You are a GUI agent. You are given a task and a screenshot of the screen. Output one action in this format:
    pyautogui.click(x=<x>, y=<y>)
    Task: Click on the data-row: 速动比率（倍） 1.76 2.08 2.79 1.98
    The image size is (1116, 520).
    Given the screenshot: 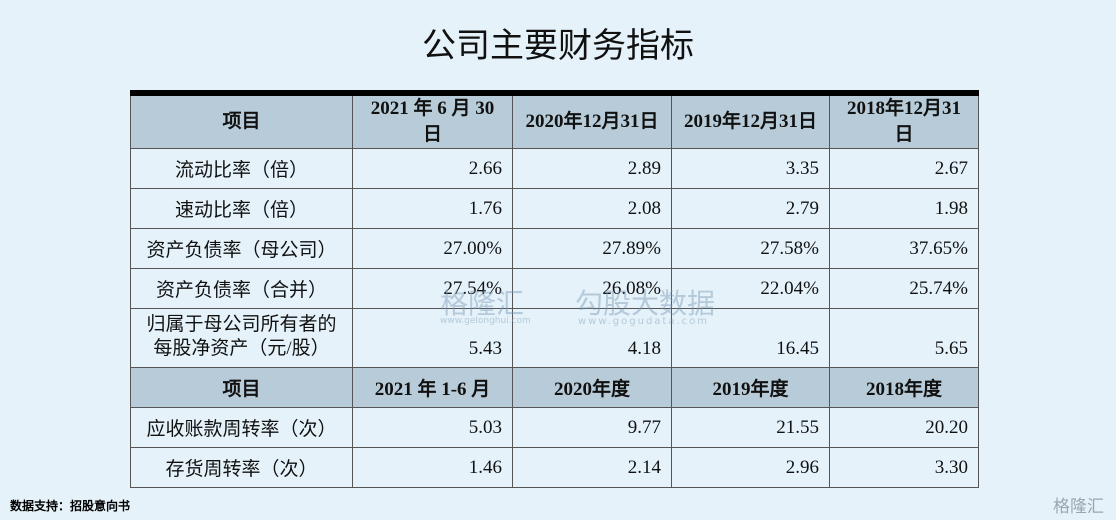 What is the action you would take?
    pyautogui.click(x=554, y=208)
    